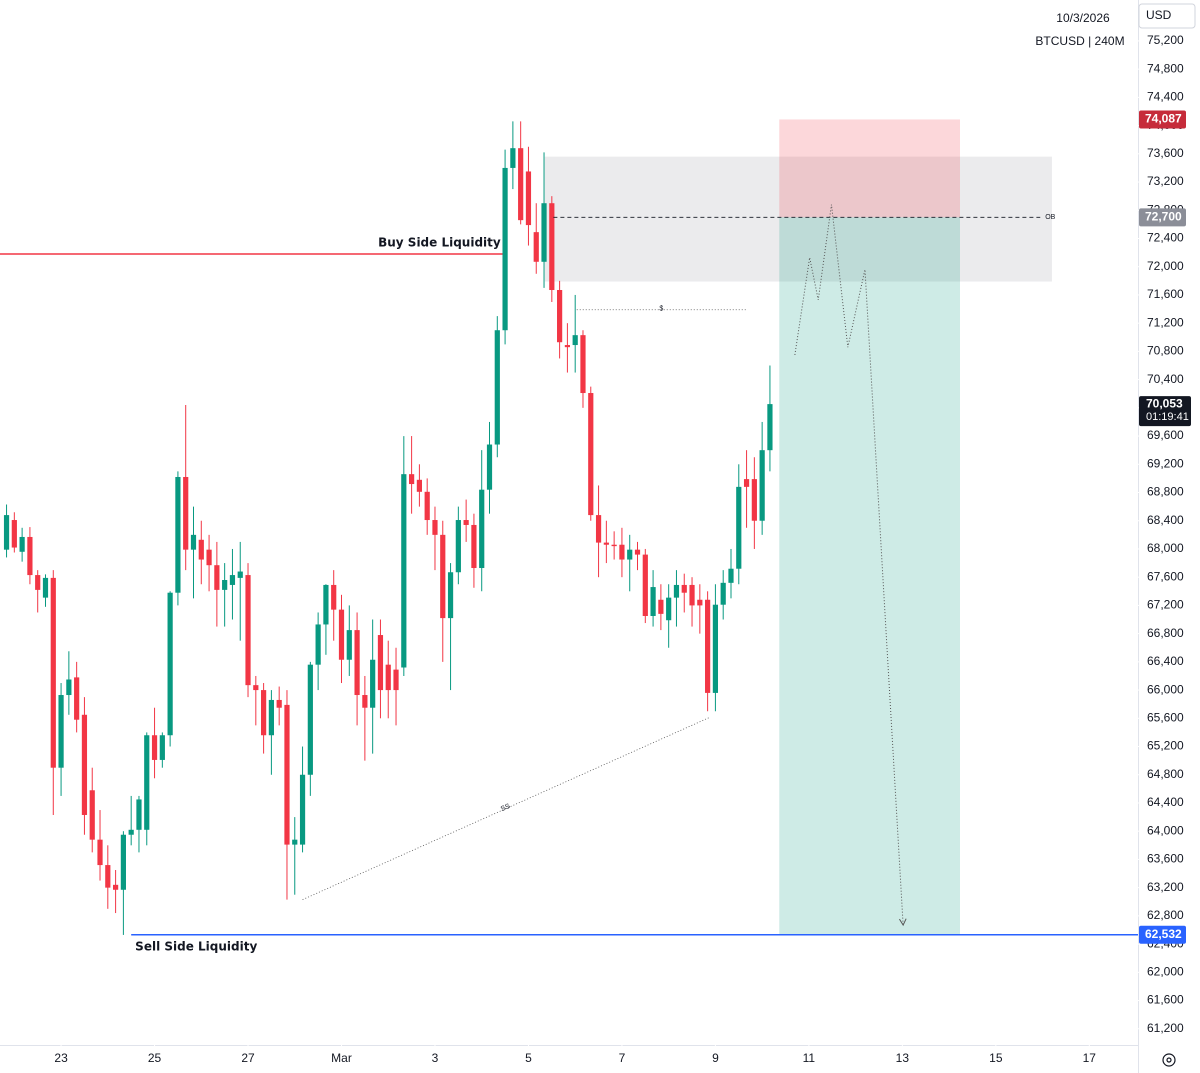  What do you see at coordinates (1090, 1058) in the screenshot?
I see `x-tick-label: 17` at bounding box center [1090, 1058].